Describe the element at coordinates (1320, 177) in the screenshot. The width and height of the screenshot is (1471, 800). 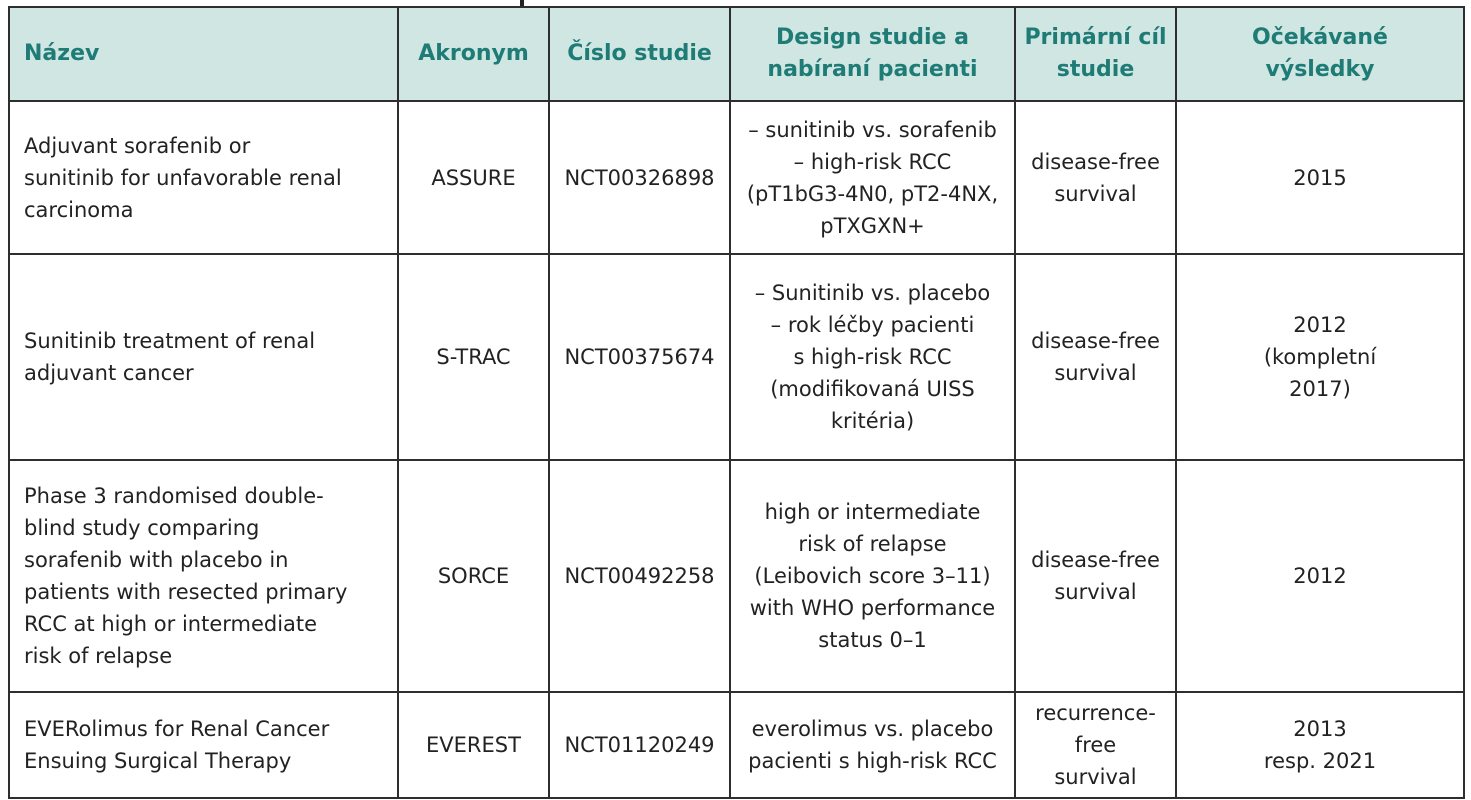
I see `cell-results: 2015` at that location.